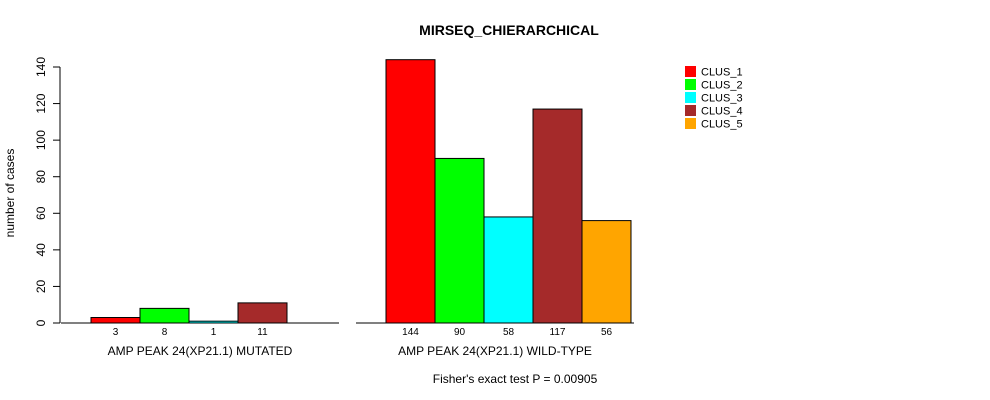 The height and width of the screenshot is (400, 990). I want to click on bar-value-label: 8, so click(165, 332).